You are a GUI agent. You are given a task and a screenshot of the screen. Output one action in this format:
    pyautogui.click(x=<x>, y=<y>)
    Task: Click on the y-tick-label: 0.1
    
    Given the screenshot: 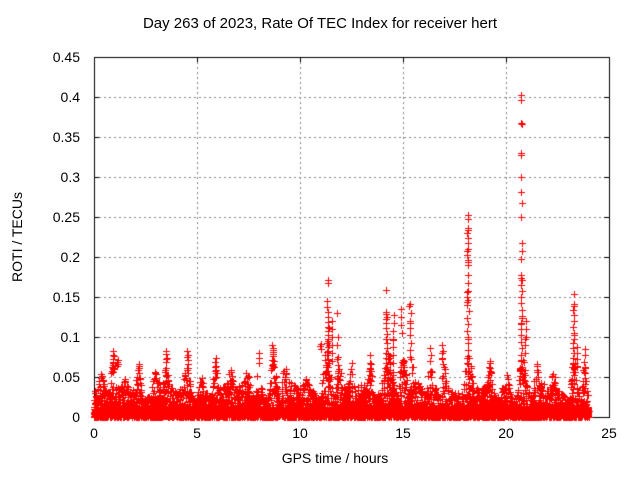 What is the action you would take?
    pyautogui.click(x=70, y=337)
    